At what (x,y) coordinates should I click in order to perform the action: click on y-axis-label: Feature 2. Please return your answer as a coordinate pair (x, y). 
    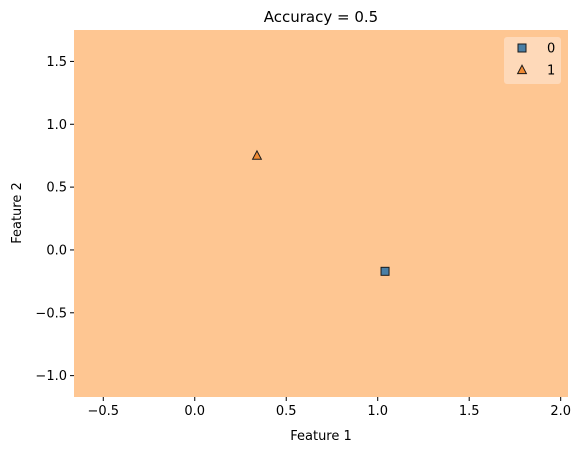
    Looking at the image, I should click on (17, 213).